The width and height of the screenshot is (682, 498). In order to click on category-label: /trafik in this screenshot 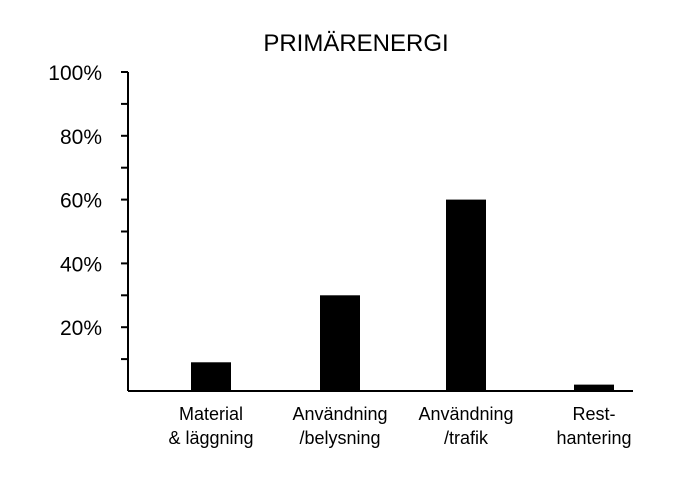, I will do `click(466, 438)`.